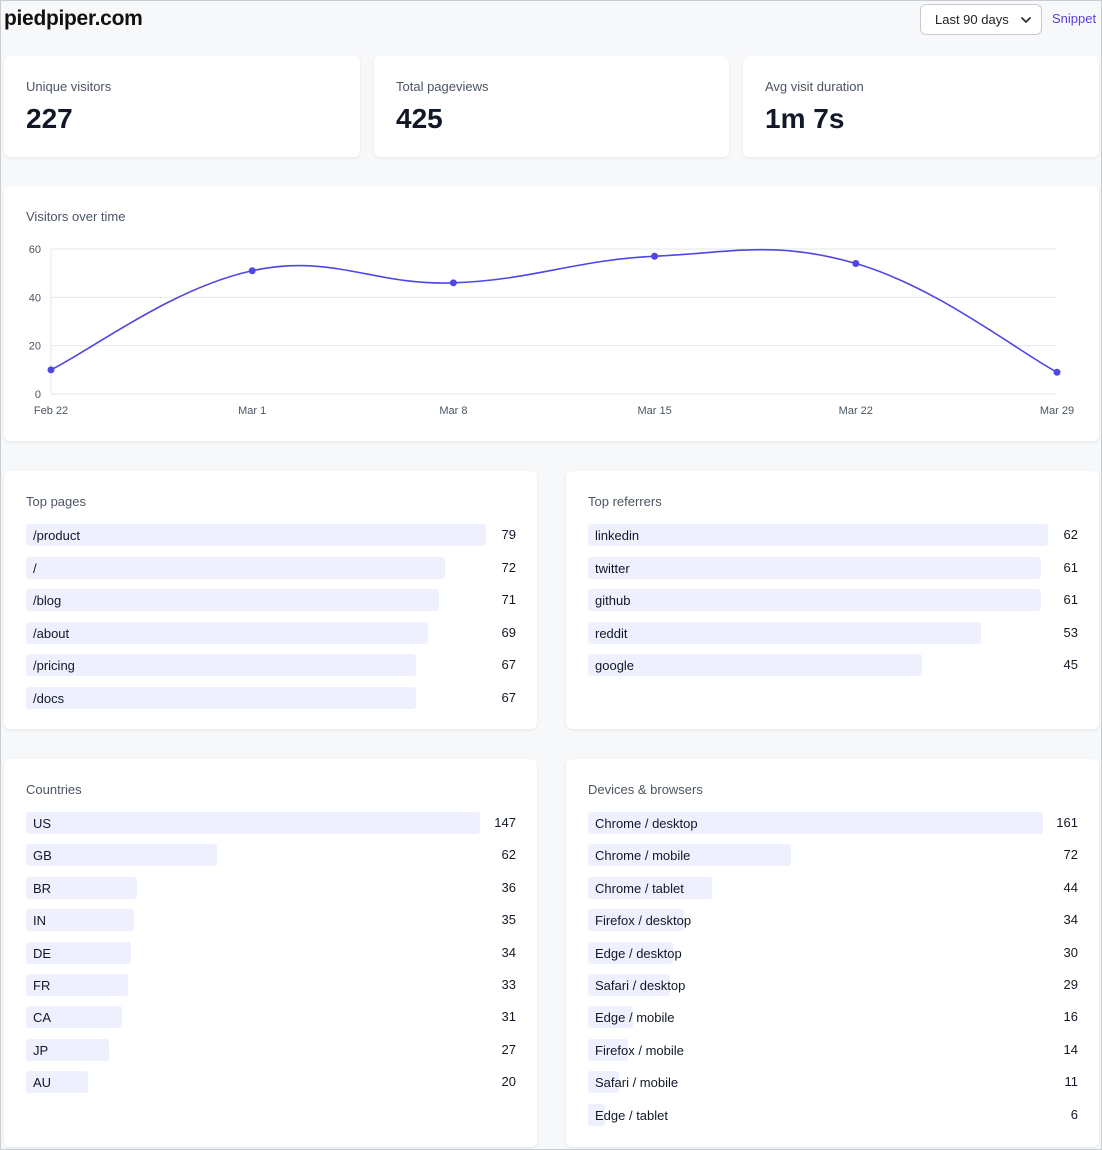 Image resolution: width=1102 pixels, height=1150 pixels. What do you see at coordinates (615, 665) in the screenshot?
I see `item-label: google` at bounding box center [615, 665].